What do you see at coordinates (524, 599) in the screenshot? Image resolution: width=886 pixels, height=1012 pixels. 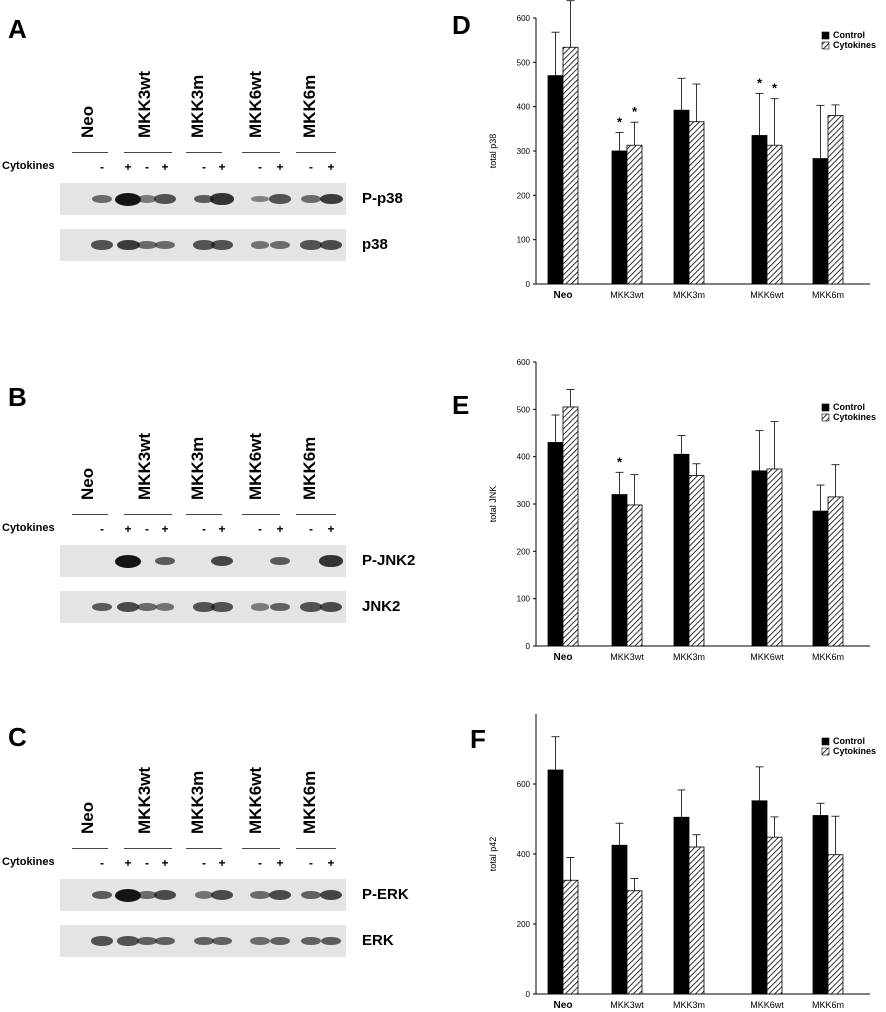 I see `y-tick-label: 100` at bounding box center [524, 599].